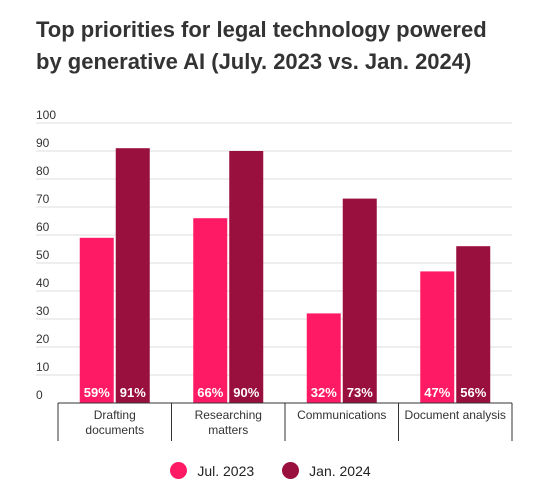  Describe the element at coordinates (455, 415) in the screenshot. I see `x-tick-label: Document analysis` at that location.